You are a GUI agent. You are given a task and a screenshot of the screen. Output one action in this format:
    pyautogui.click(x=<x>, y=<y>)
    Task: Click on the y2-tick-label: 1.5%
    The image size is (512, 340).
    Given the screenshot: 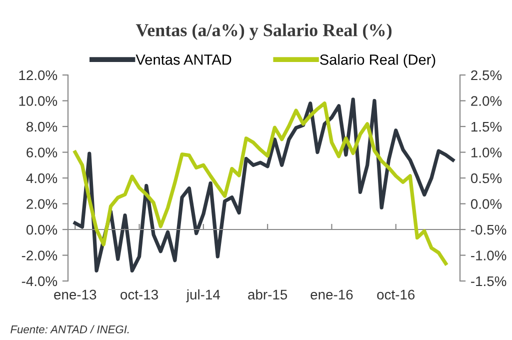 What is the action you would take?
    pyautogui.click(x=486, y=127)
    